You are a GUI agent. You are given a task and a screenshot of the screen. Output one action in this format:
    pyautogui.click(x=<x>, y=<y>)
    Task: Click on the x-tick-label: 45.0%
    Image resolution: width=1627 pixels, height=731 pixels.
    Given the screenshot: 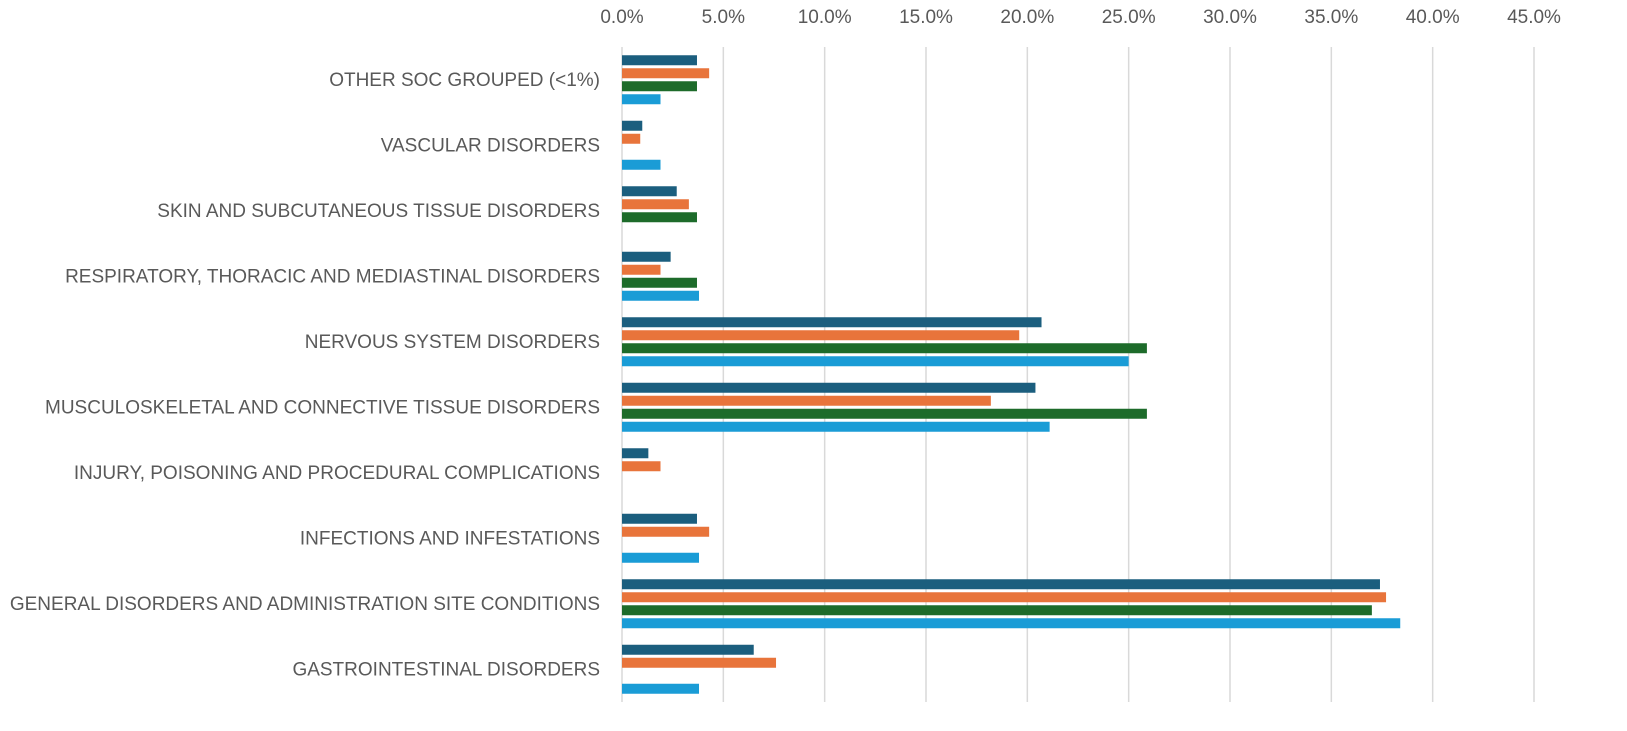 What is the action you would take?
    pyautogui.click(x=1534, y=17)
    